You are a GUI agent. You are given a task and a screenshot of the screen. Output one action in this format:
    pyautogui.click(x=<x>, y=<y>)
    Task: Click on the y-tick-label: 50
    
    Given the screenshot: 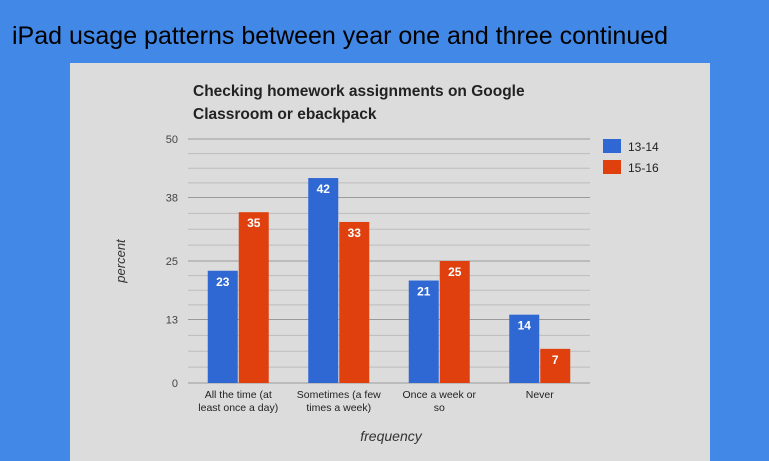 What is the action you would take?
    pyautogui.click(x=172, y=140)
    